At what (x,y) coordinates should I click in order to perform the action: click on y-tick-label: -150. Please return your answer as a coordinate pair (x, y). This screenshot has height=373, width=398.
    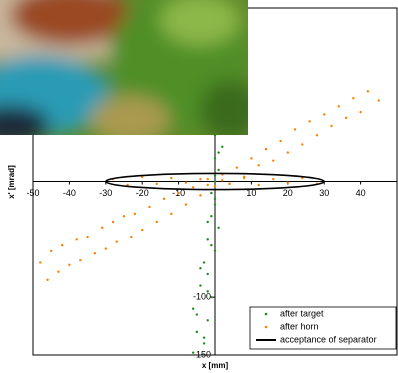
    Looking at the image, I should click on (202, 354).